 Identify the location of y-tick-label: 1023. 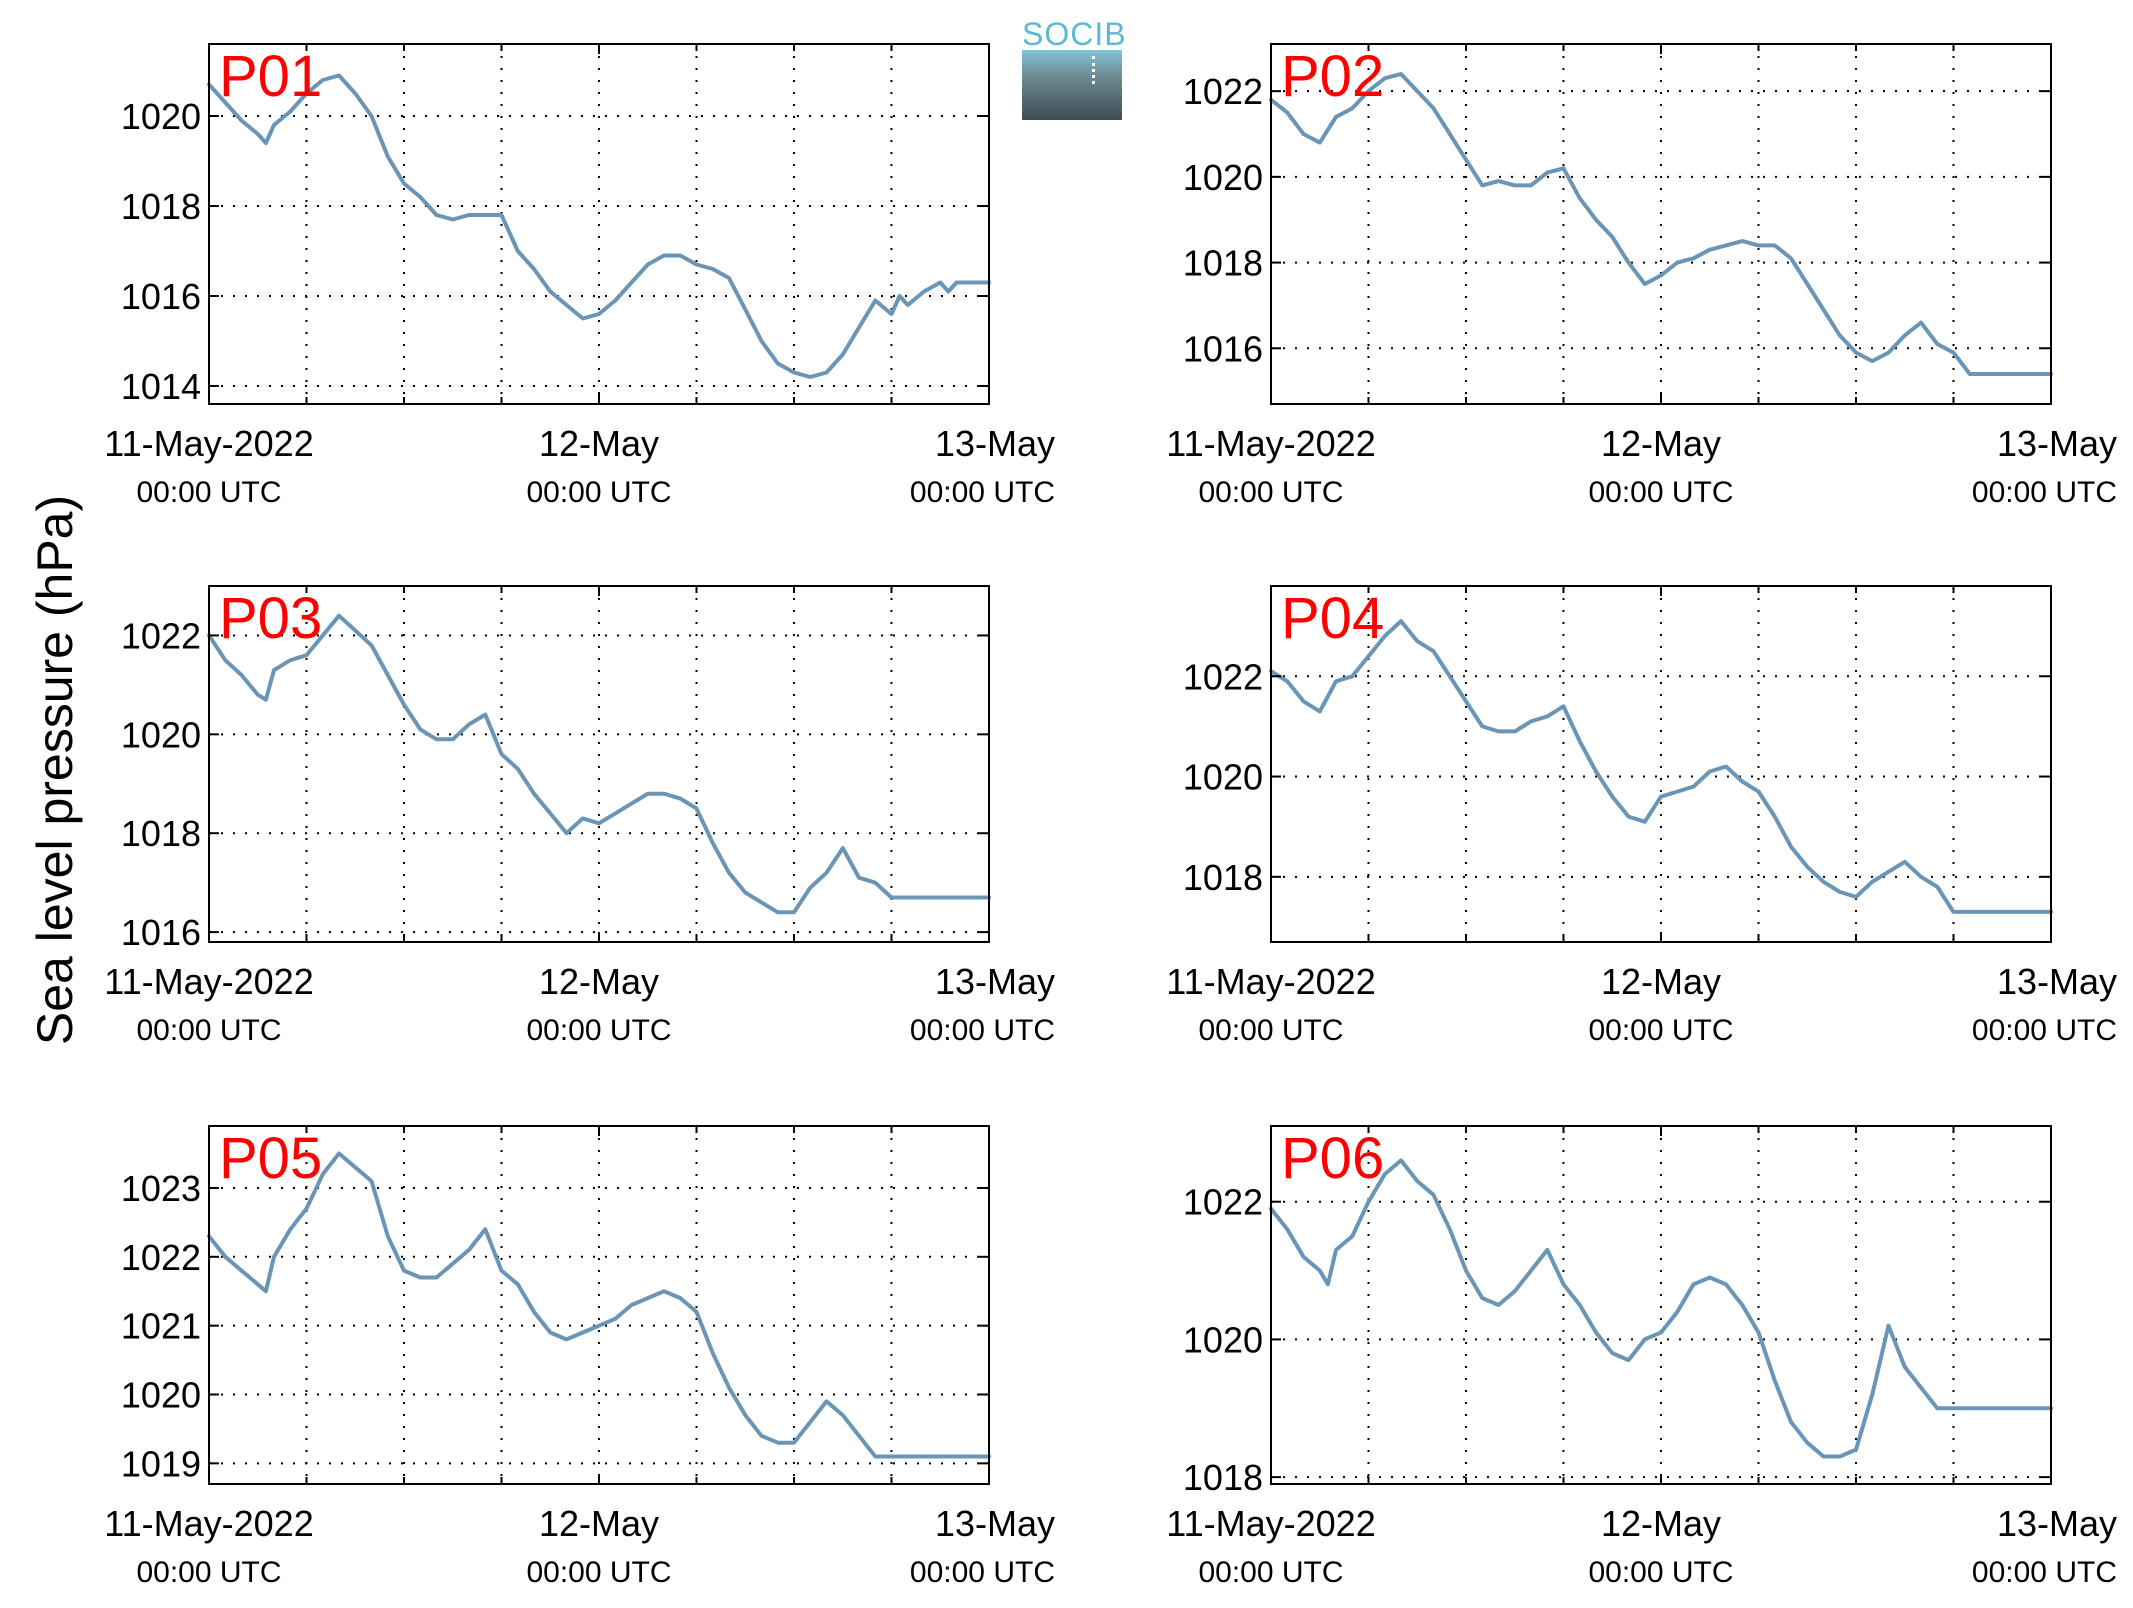
(161, 1188).